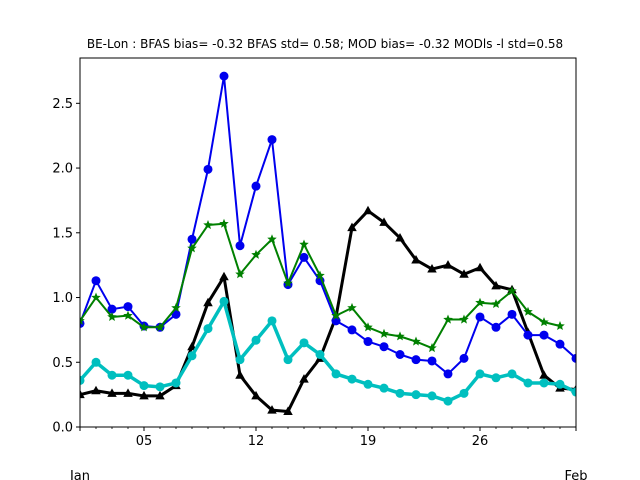 The width and height of the screenshot is (640, 480). What do you see at coordinates (62, 233) in the screenshot?
I see `y-tick-label: 1.5` at bounding box center [62, 233].